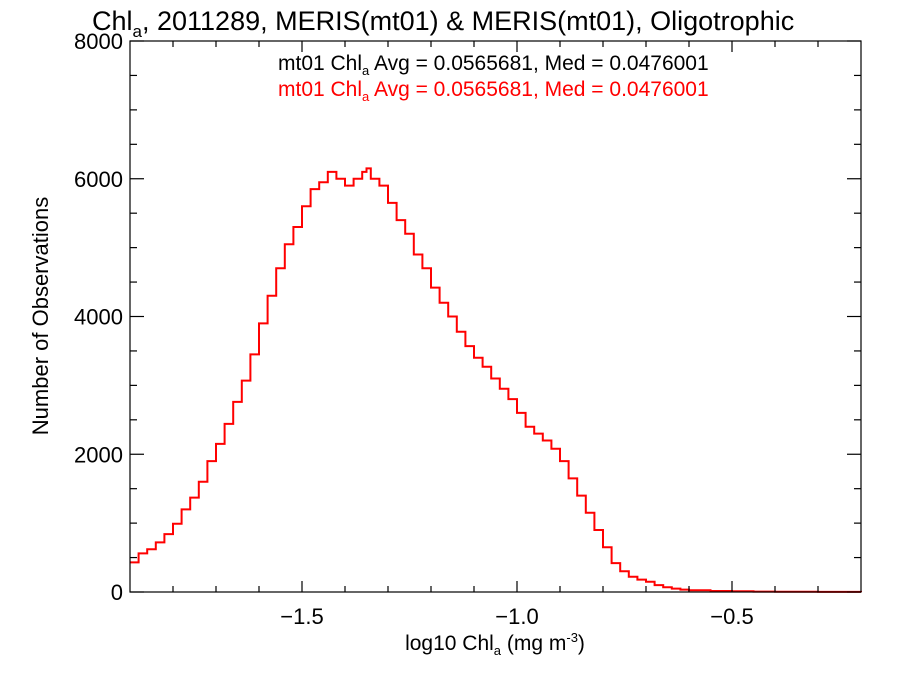 The image size is (900, 675). Describe the element at coordinates (516, 616) in the screenshot. I see `x-tick-label: −1.0` at that location.